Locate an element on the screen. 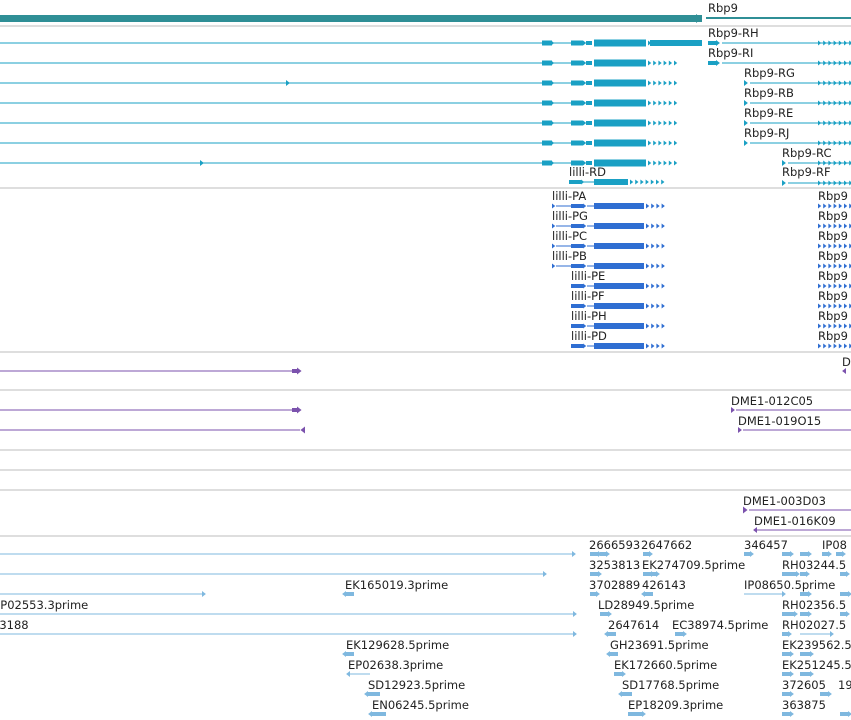  transcript-row-right: Rbp9-RG is located at coordinates (797, 76).